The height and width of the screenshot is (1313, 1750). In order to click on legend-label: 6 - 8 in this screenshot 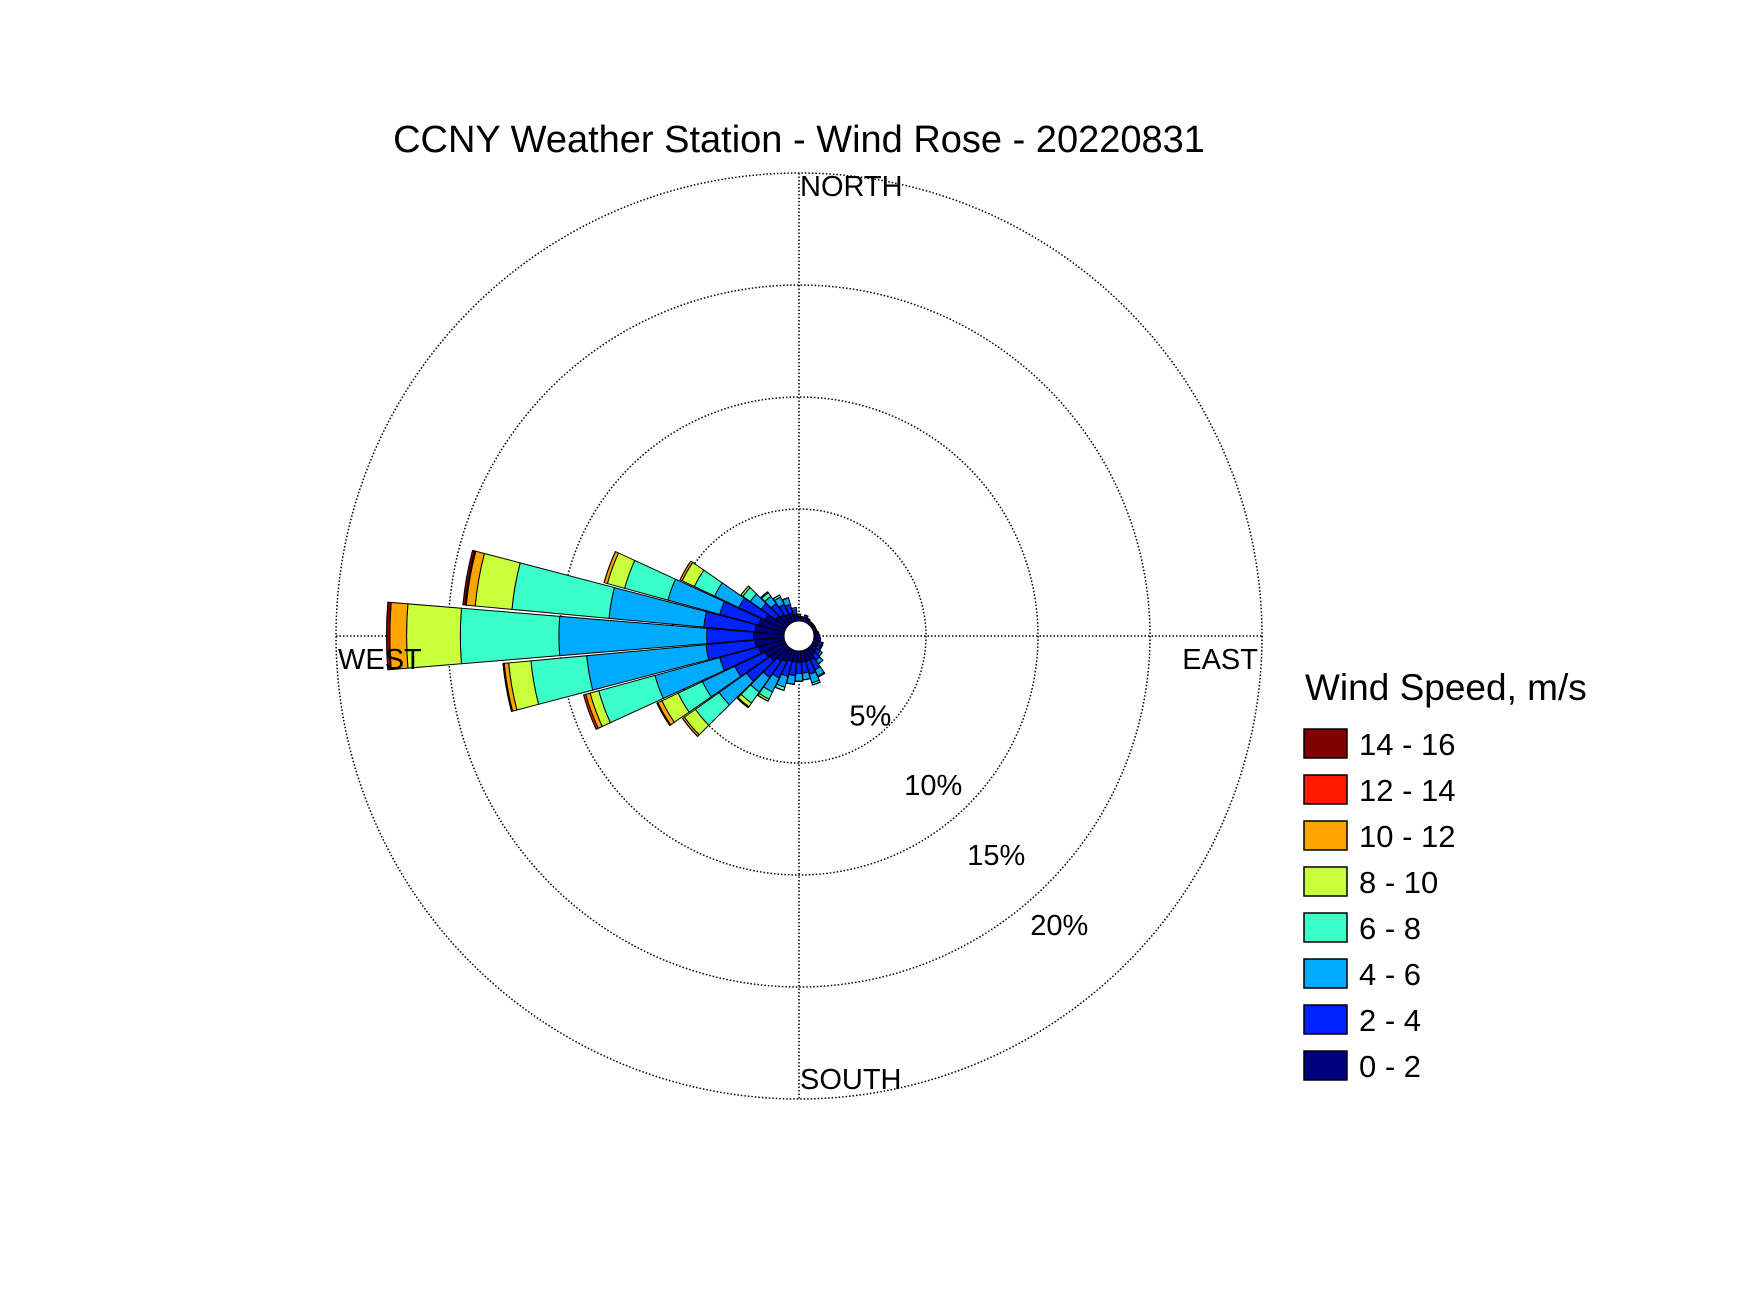, I will do `click(1390, 928)`.